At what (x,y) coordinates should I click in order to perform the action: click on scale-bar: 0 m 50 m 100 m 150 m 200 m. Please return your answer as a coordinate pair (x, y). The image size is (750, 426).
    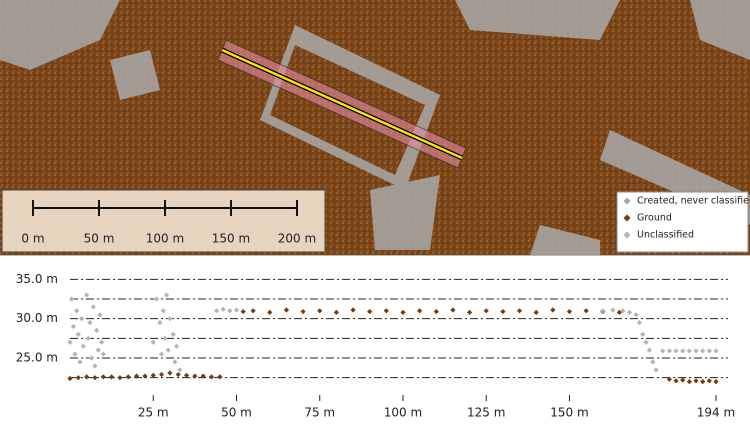
    Looking at the image, I should click on (168, 223).